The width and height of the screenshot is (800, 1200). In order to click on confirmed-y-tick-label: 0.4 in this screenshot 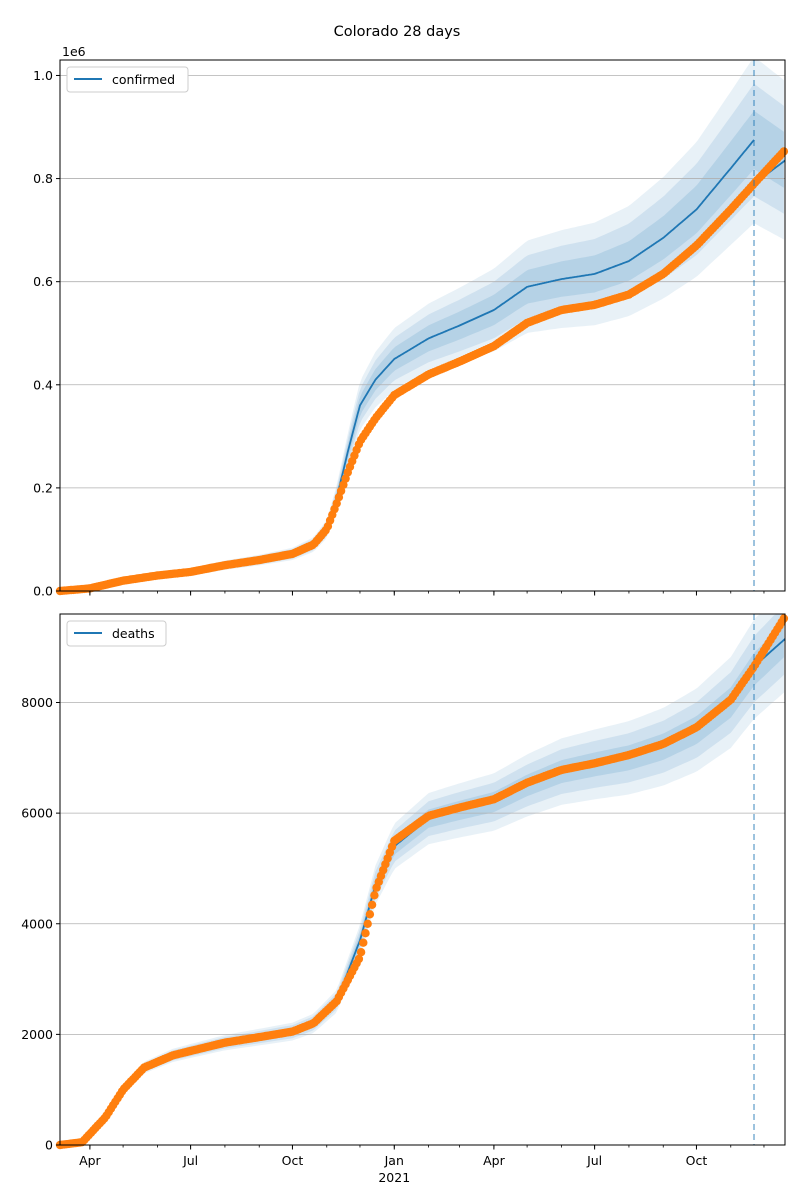, I will do `click(43, 384)`.